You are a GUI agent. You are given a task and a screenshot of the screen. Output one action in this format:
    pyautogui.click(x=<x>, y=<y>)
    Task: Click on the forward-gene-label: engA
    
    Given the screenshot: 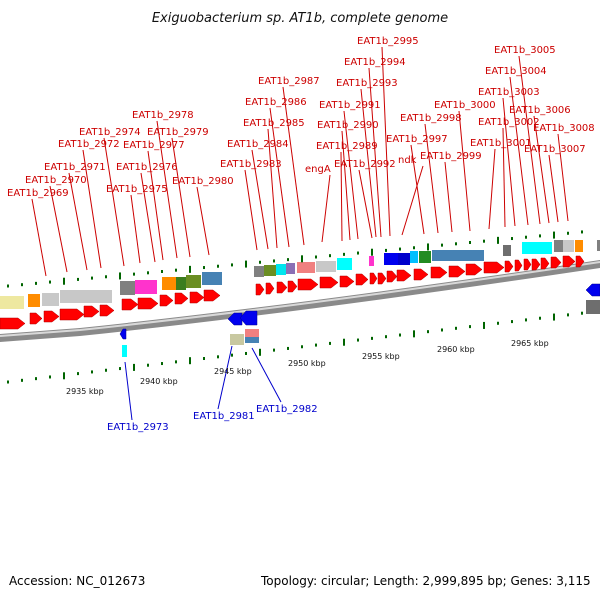 What is the action you would take?
    pyautogui.click(x=318, y=169)
    